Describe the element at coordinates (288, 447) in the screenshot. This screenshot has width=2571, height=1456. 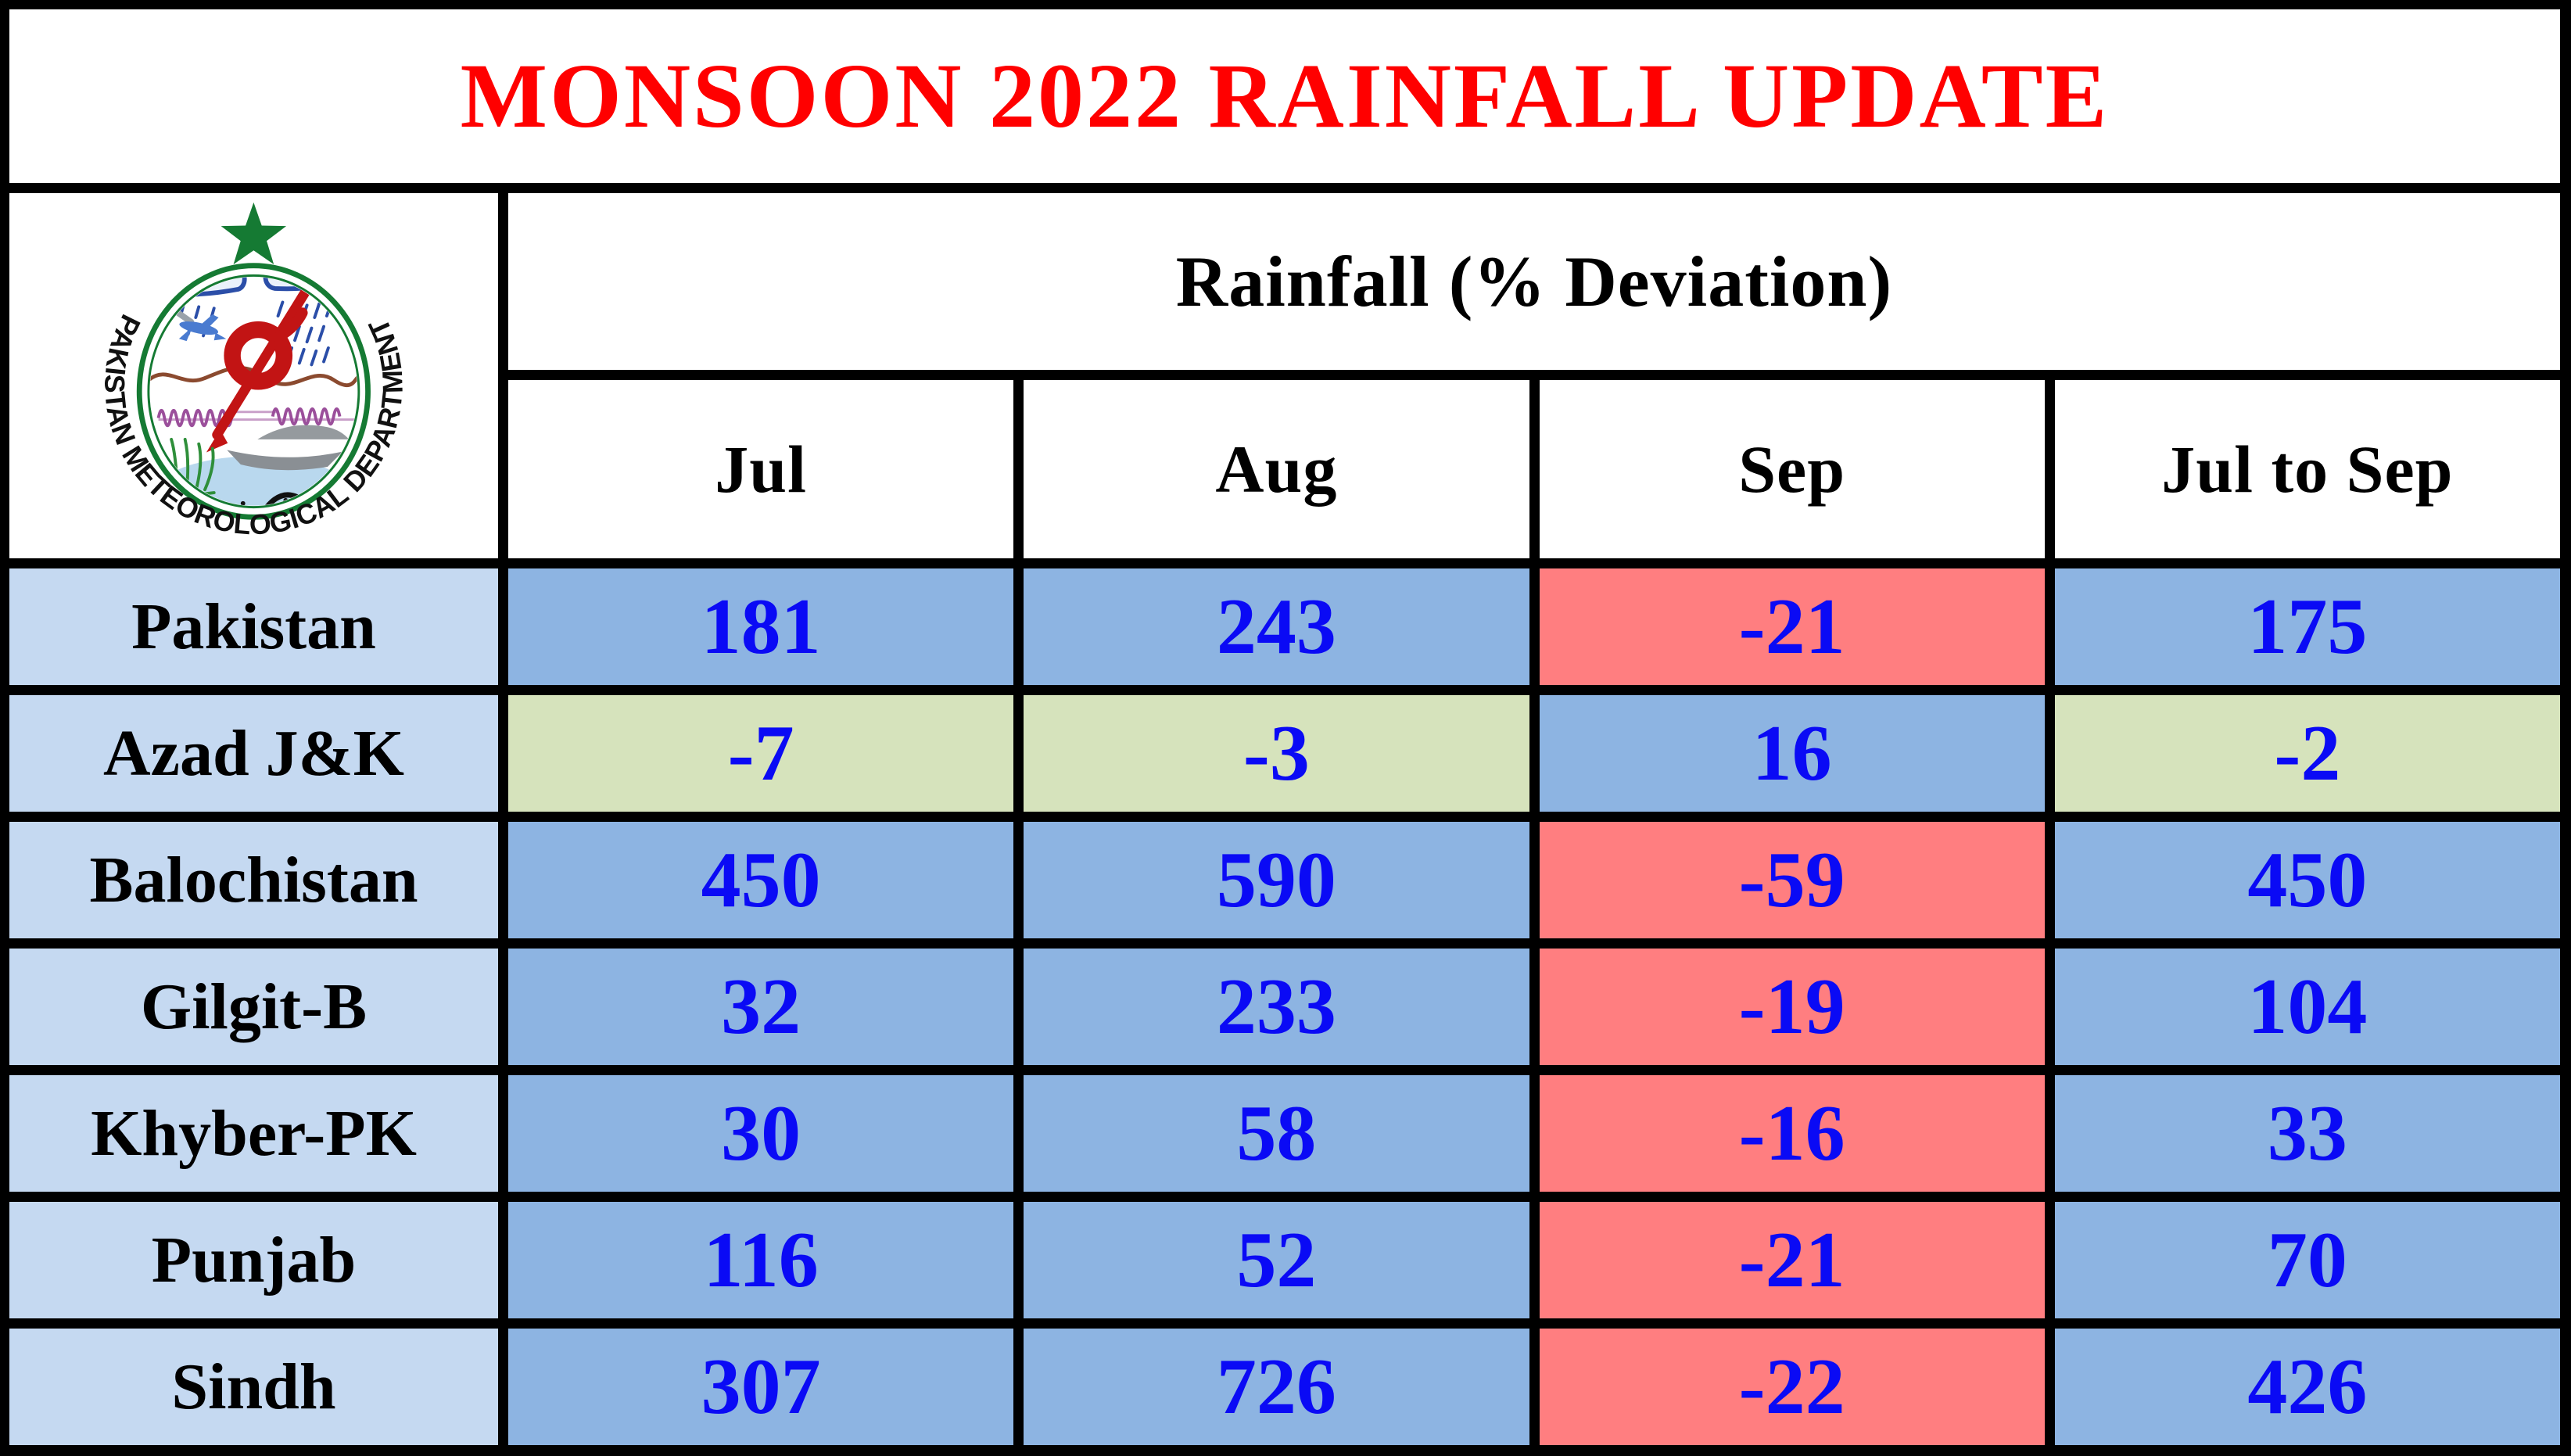
I see `ship-icon` at that location.